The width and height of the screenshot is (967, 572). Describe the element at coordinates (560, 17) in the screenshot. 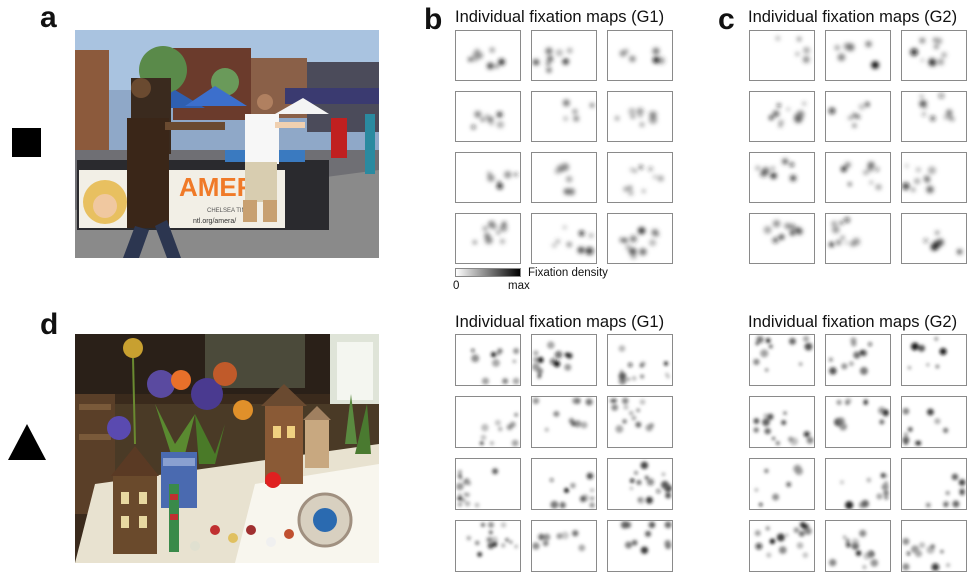

I see `title-b-g1: Individual fixation maps (G1)` at that location.